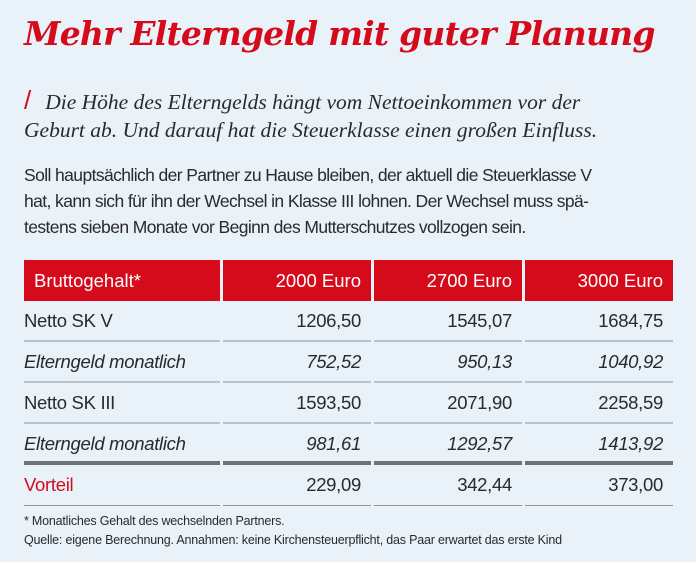  What do you see at coordinates (448, 403) in the screenshot?
I see `table-cell: 2071,90` at bounding box center [448, 403].